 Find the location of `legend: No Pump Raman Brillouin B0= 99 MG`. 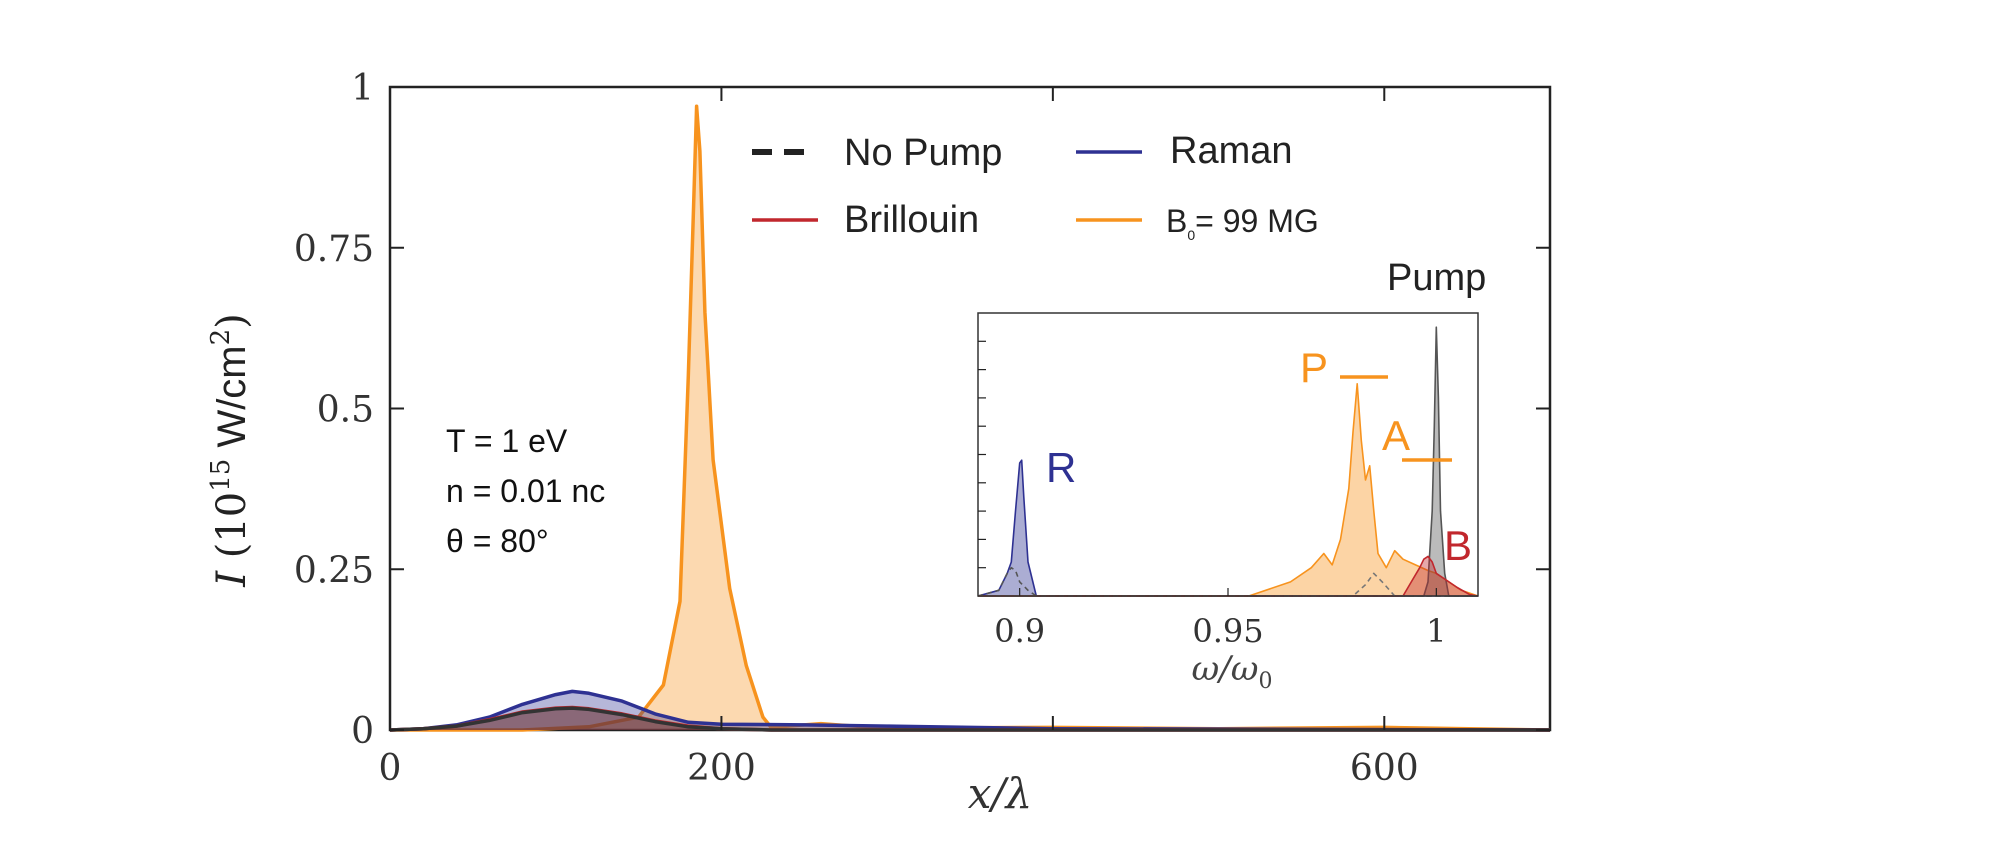

legend: No Pump Raman Brillouin B0= 99 MG is located at coordinates (1035, 186).